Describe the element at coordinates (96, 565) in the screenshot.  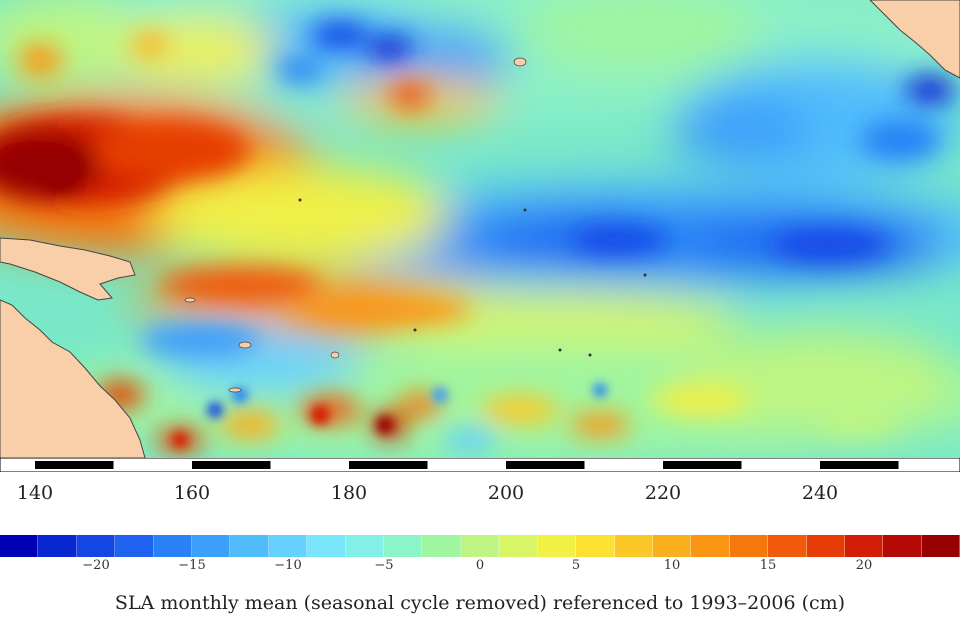
I see `color-scale-tick-label: −20` at that location.